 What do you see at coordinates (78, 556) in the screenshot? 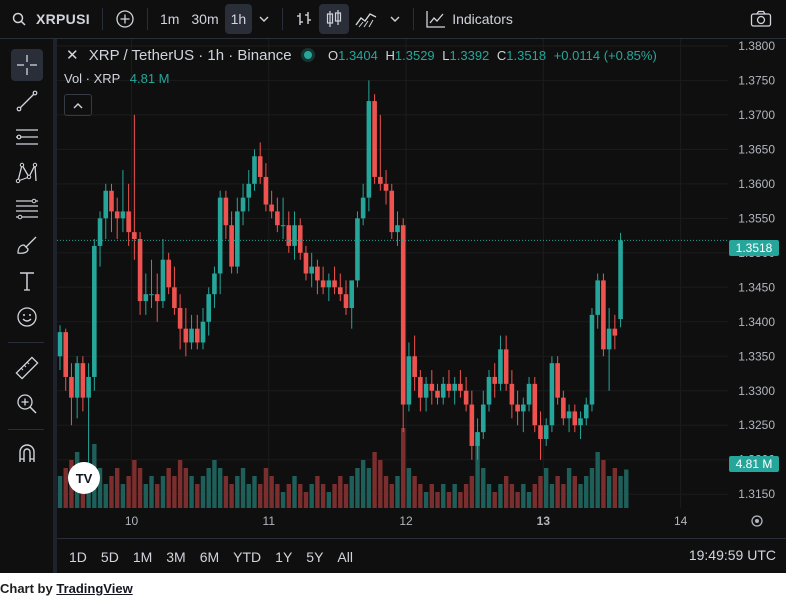
I see `range-1d: 1D` at bounding box center [78, 556].